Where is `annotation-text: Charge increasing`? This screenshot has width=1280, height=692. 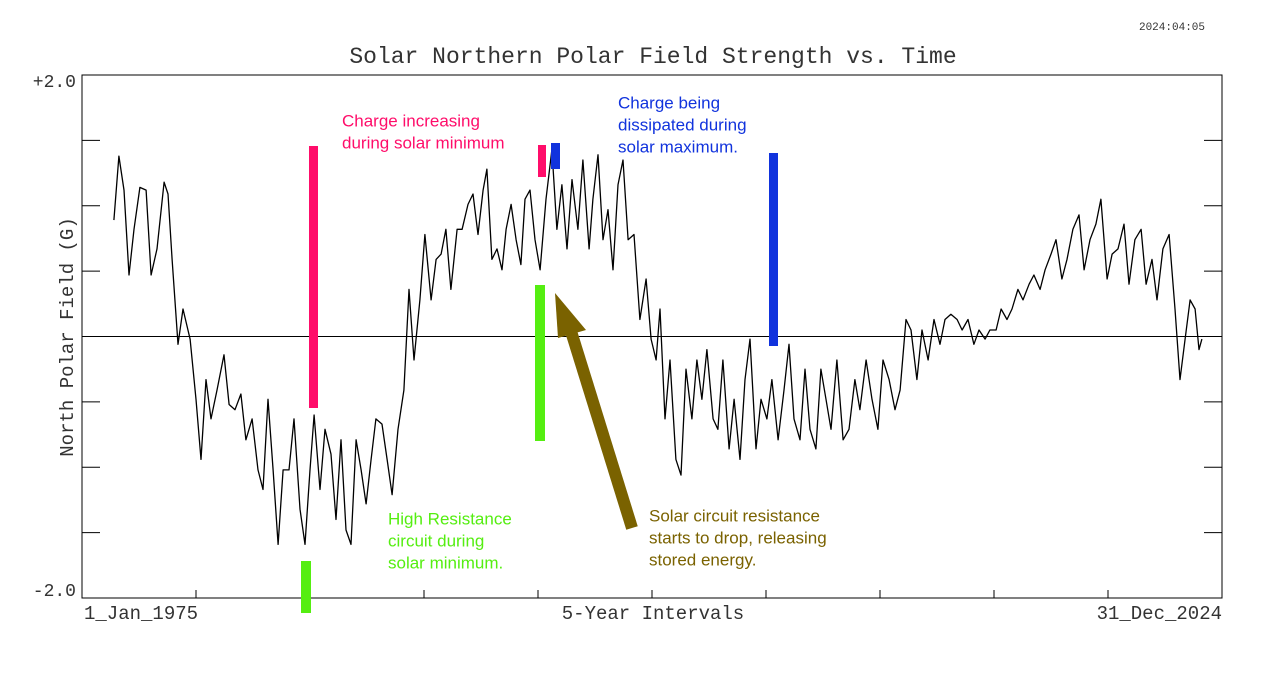 annotation-text: Charge increasing is located at coordinates (411, 120).